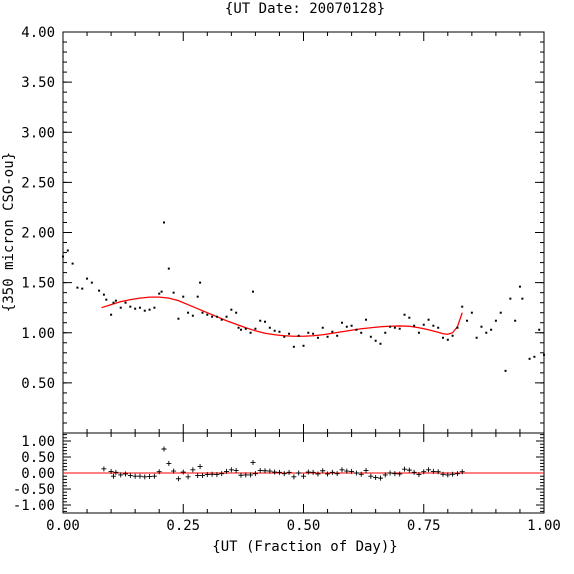 The width and height of the screenshot is (574, 574). I want to click on fit-curve-layer, so click(282, 316).